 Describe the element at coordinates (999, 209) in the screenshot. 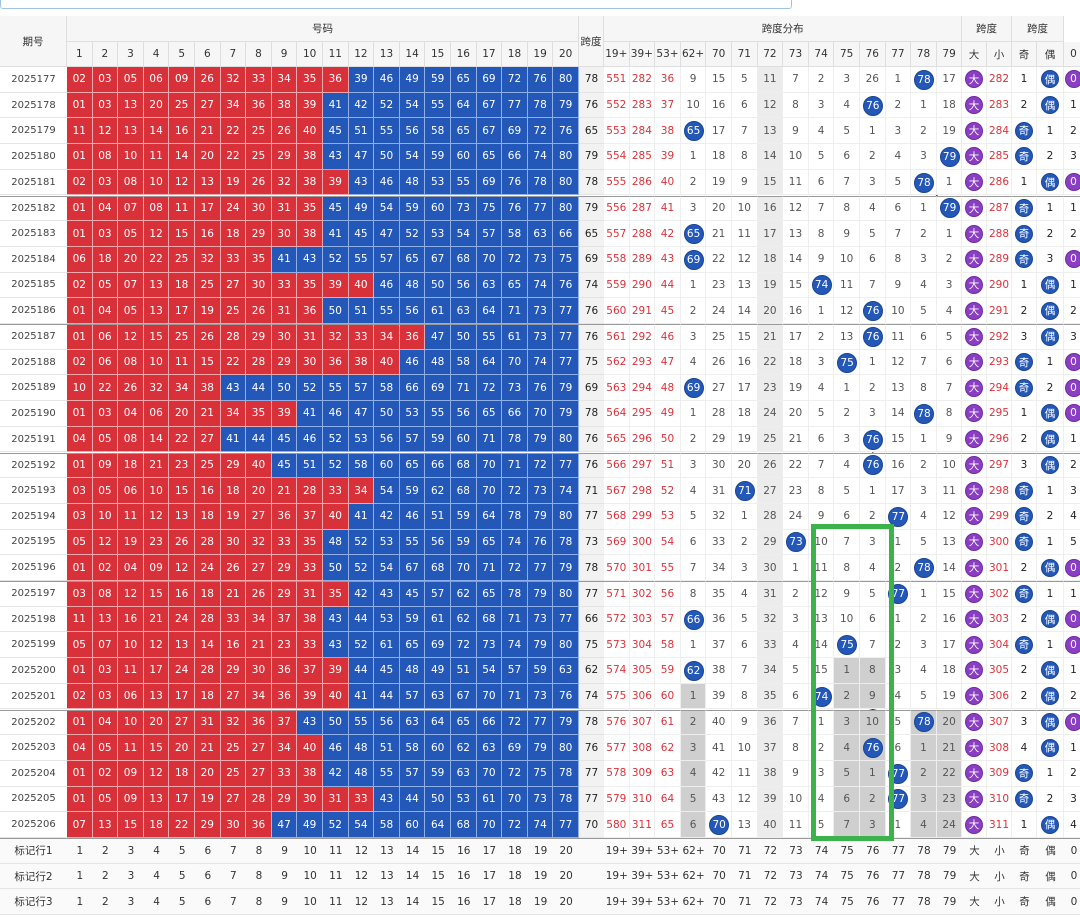

I see `small-cell: 287` at that location.